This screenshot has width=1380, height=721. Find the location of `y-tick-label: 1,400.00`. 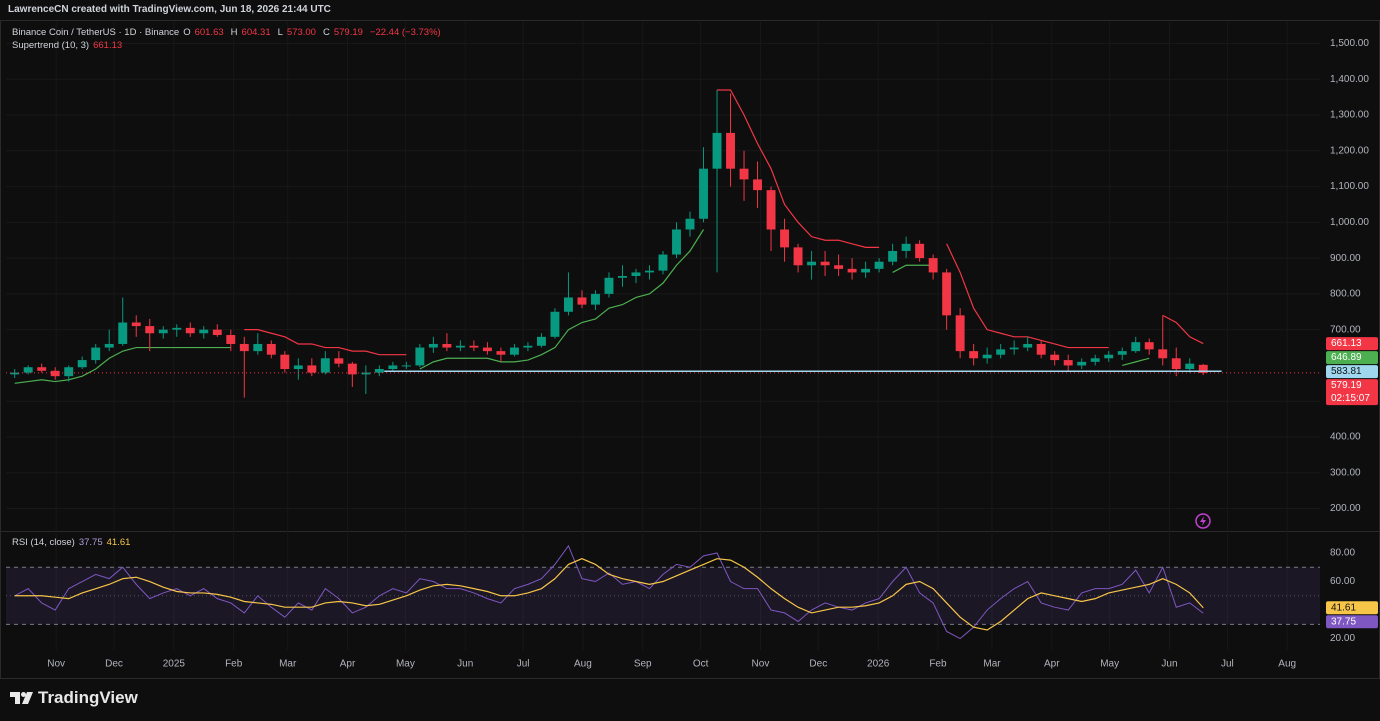

y-tick-label: 1,400.00 is located at coordinates (1349, 79).